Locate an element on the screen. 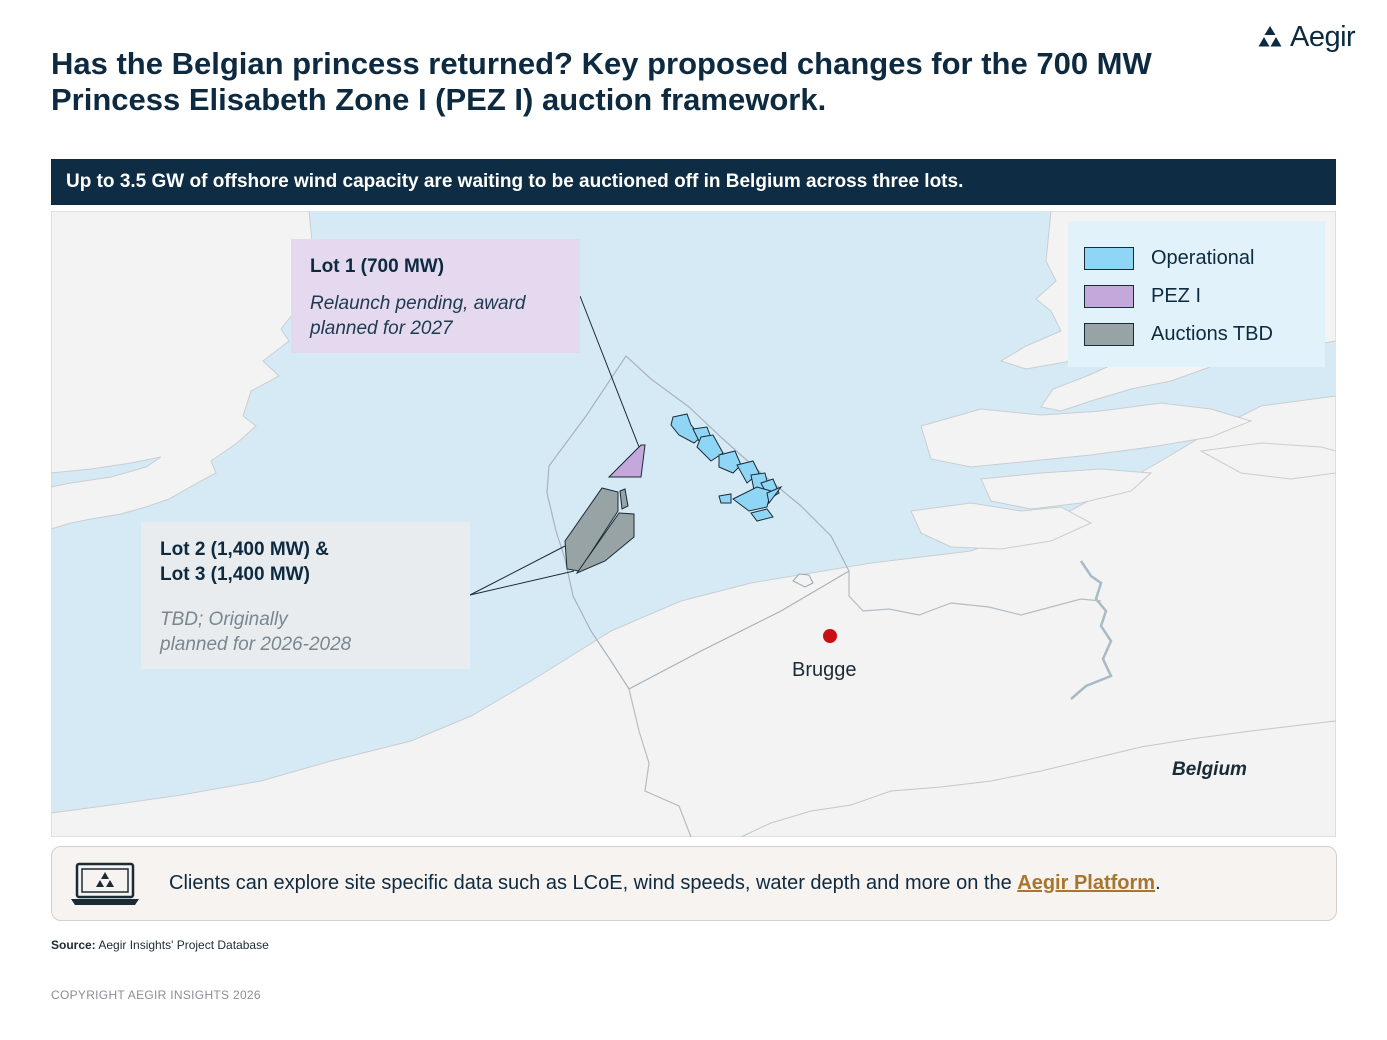 Image resolution: width=1387 pixels, height=1040 pixels. country-border-be-south is located at coordinates (1038, 778).